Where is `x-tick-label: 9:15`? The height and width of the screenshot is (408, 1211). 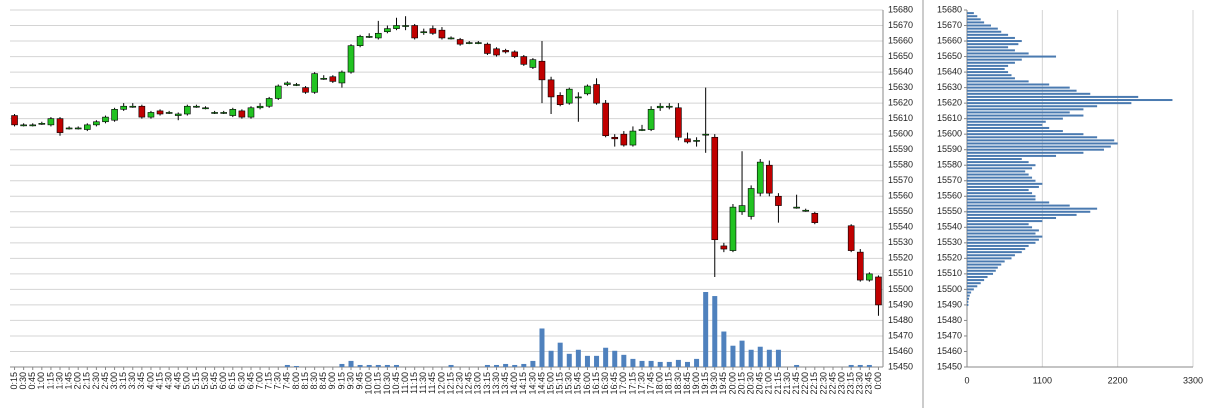 x-tick-label: 9:15 is located at coordinates (341, 381).